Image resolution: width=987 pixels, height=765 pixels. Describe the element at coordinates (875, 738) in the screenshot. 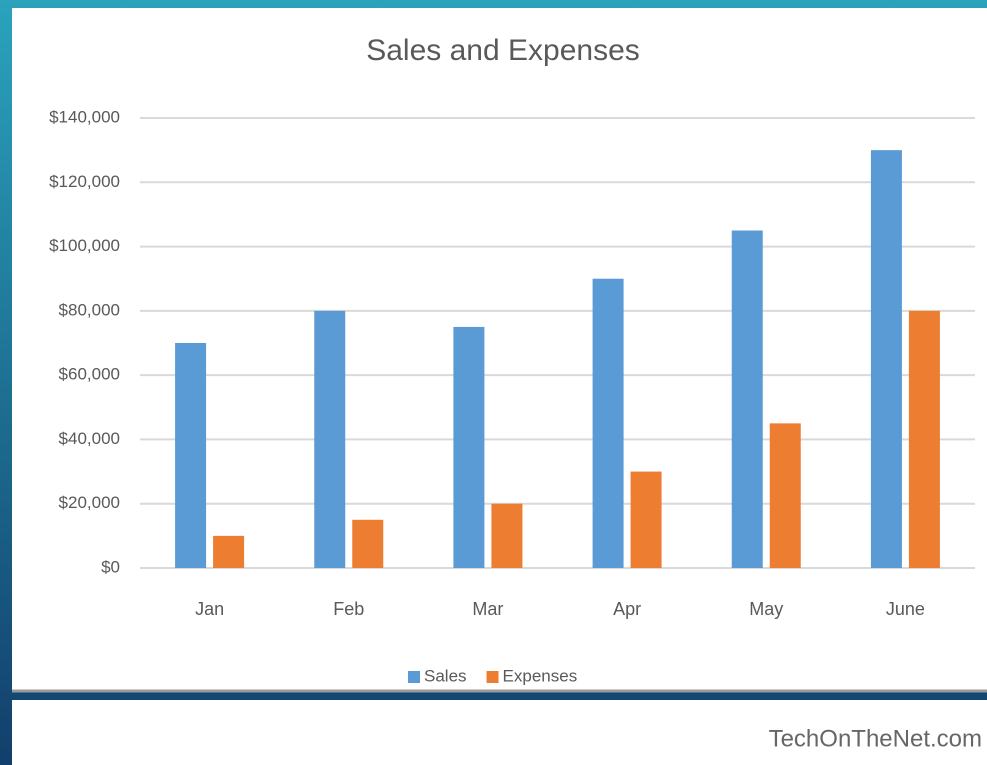

I see `source: TechOnTheNet.com` at that location.